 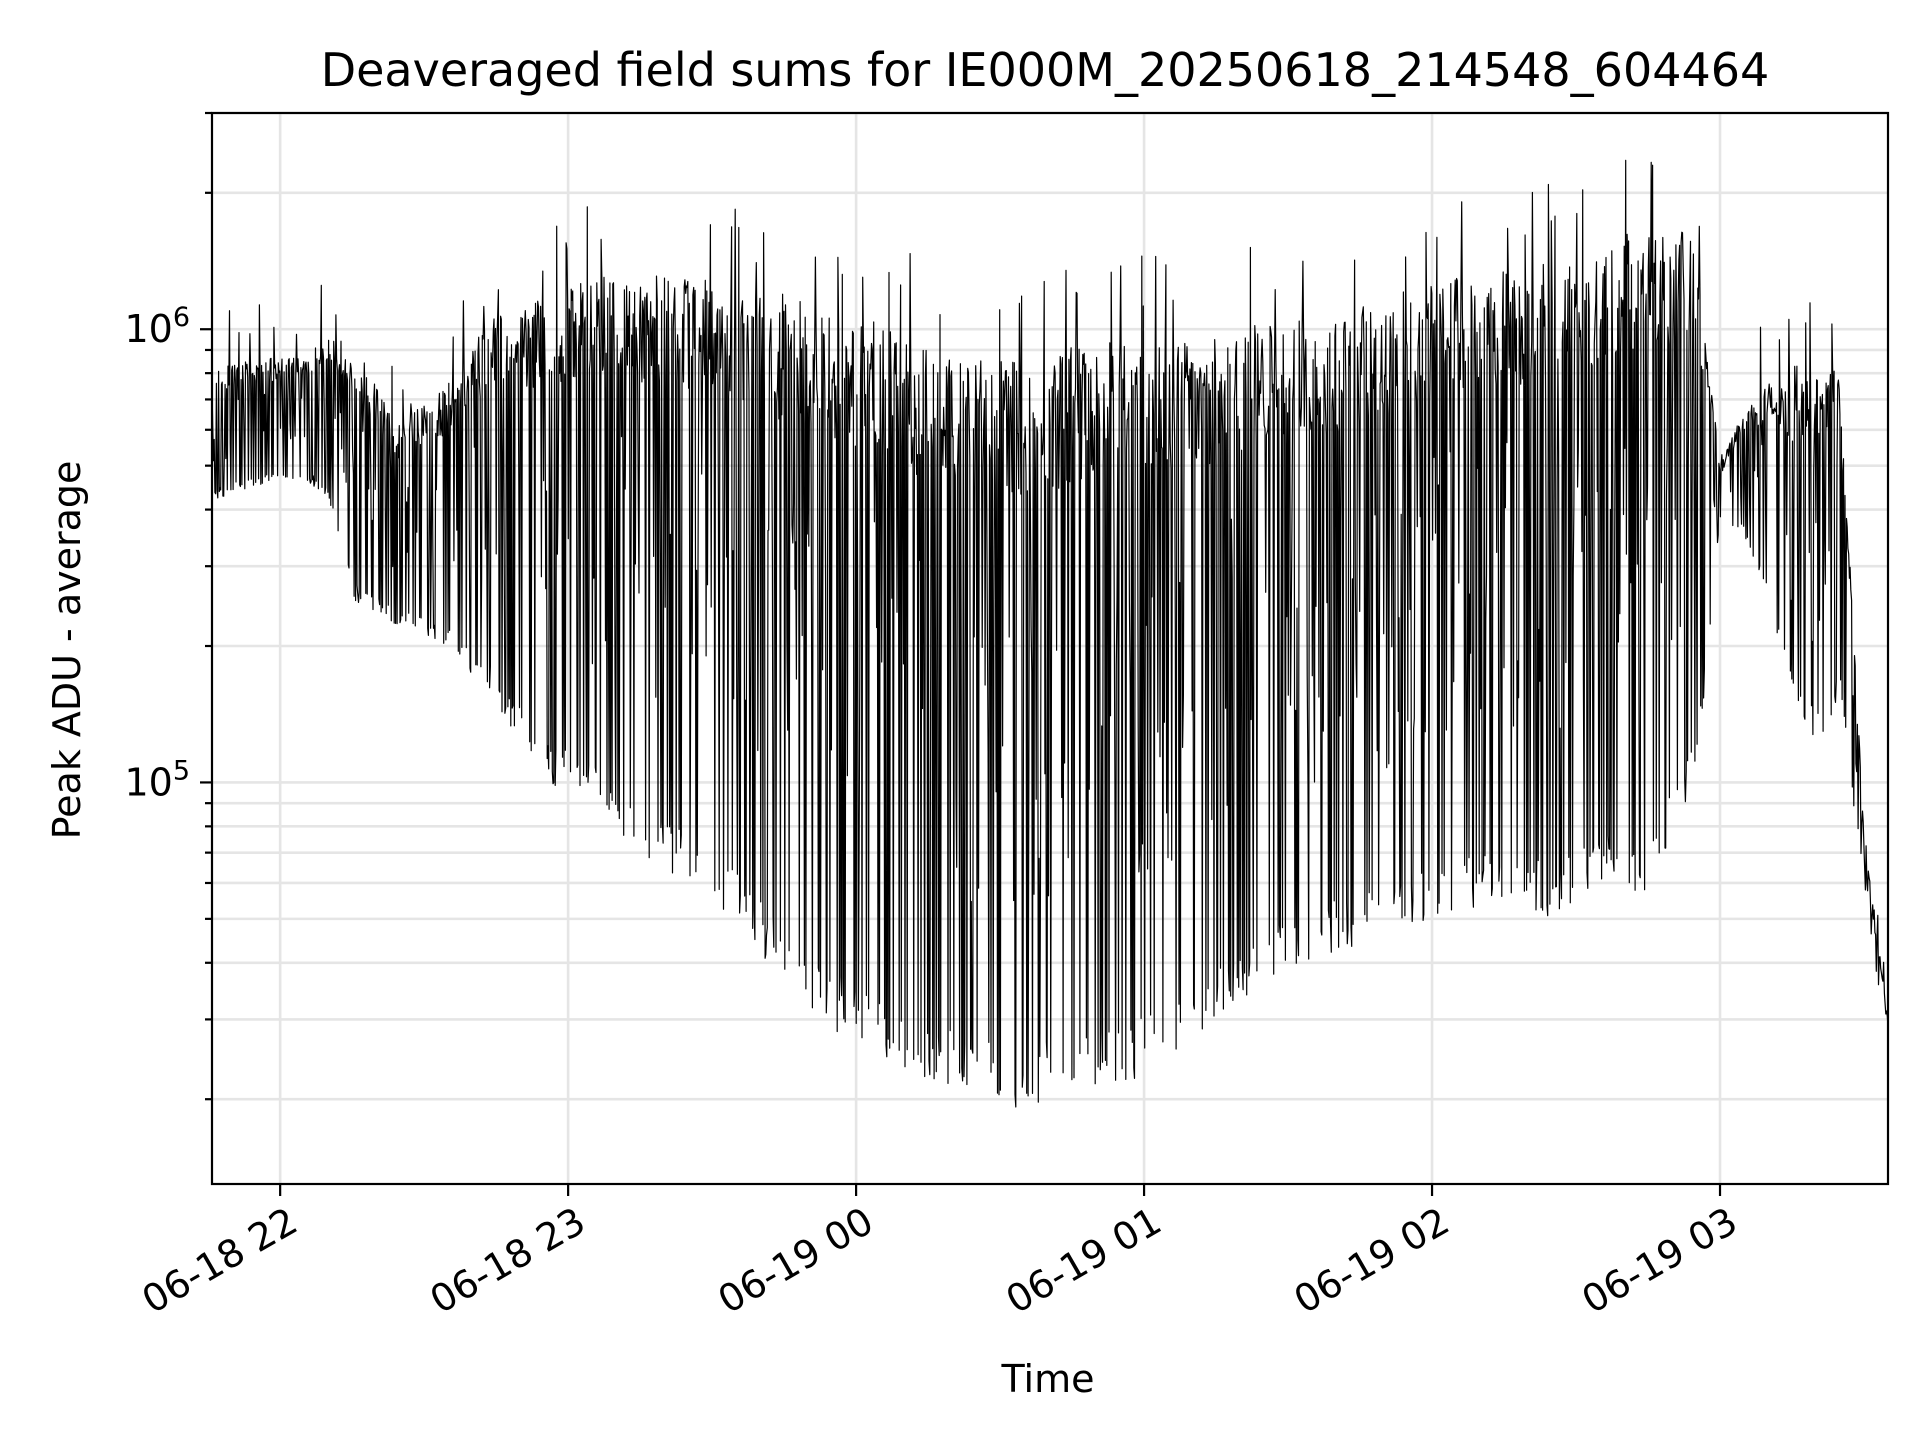 I want to click on x-axis-label: Time, so click(x=1048, y=1379).